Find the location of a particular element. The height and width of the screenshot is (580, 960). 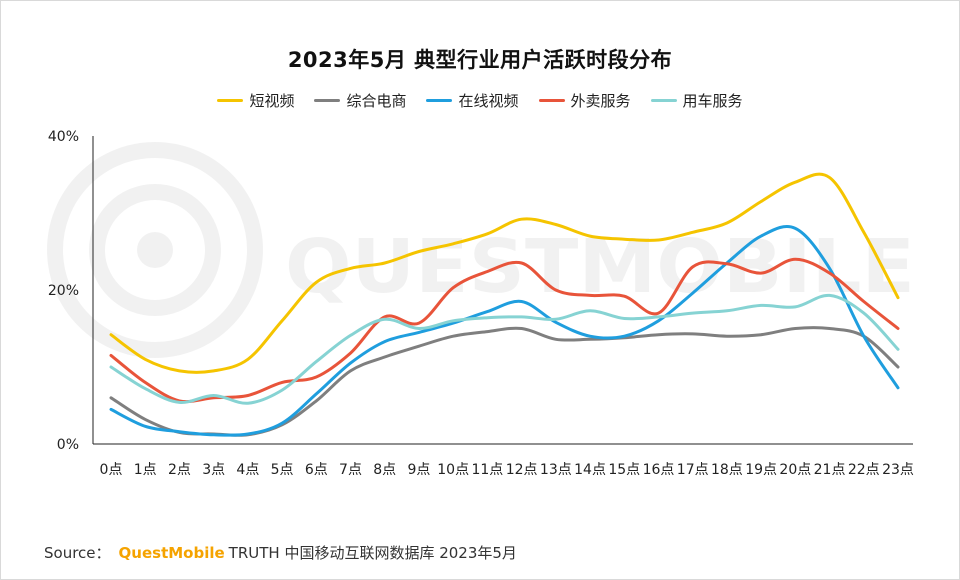

x-tick-label: 5点 is located at coordinates (282, 470).